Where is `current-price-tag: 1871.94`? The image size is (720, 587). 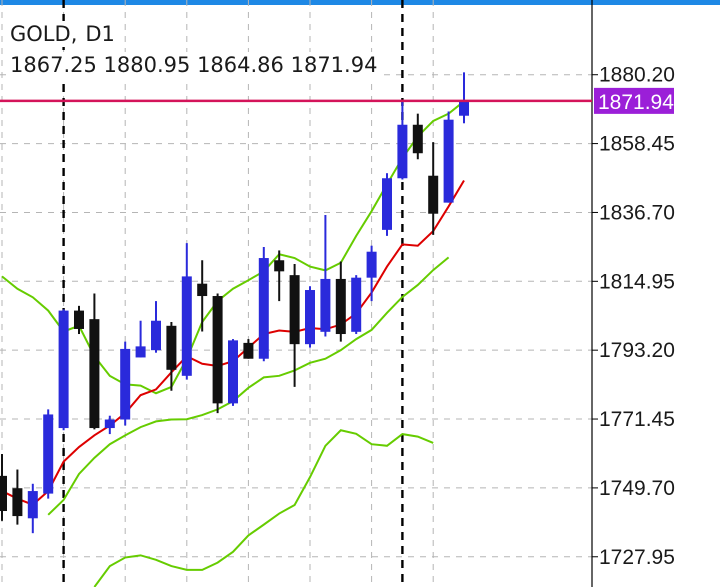 current-price-tag: 1871.94 is located at coordinates (634, 100).